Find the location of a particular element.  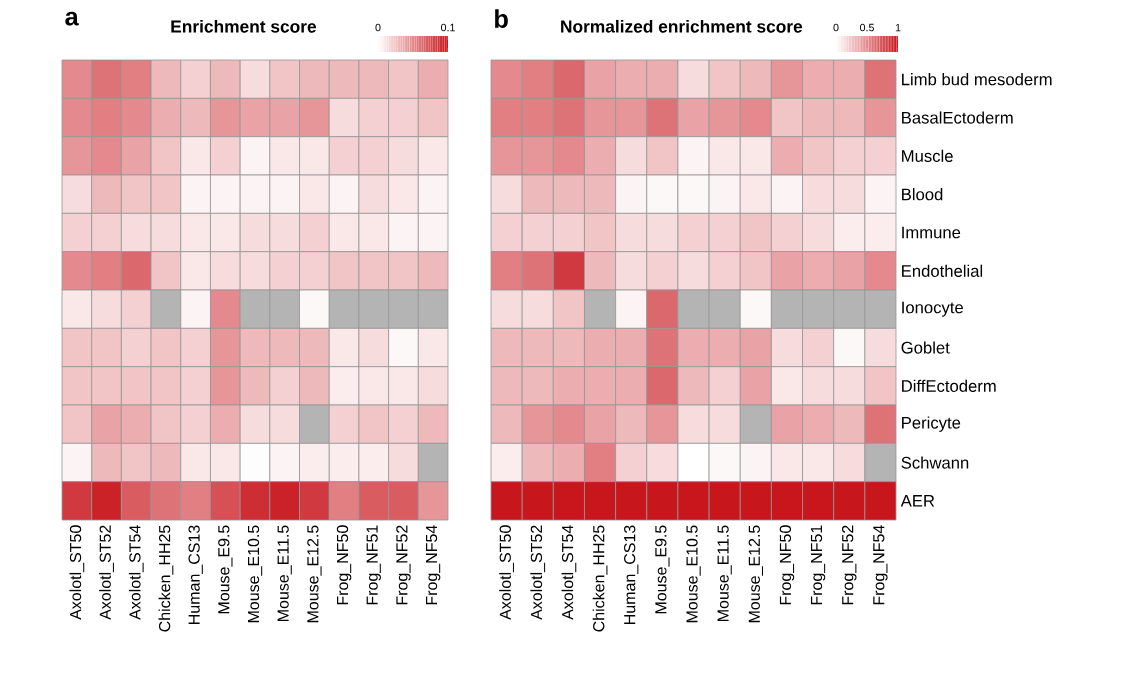

y-tick-label: Limb bud mesoderm is located at coordinates (977, 79).